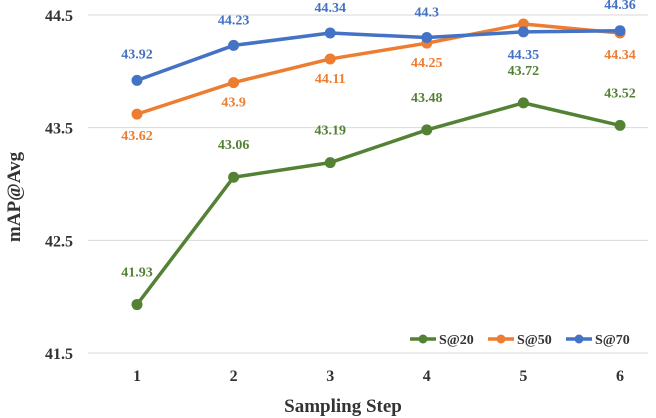  Describe the element at coordinates (378, 376) in the screenshot. I see `x-axis-ticks: 1 2 3 4 5 6` at that location.